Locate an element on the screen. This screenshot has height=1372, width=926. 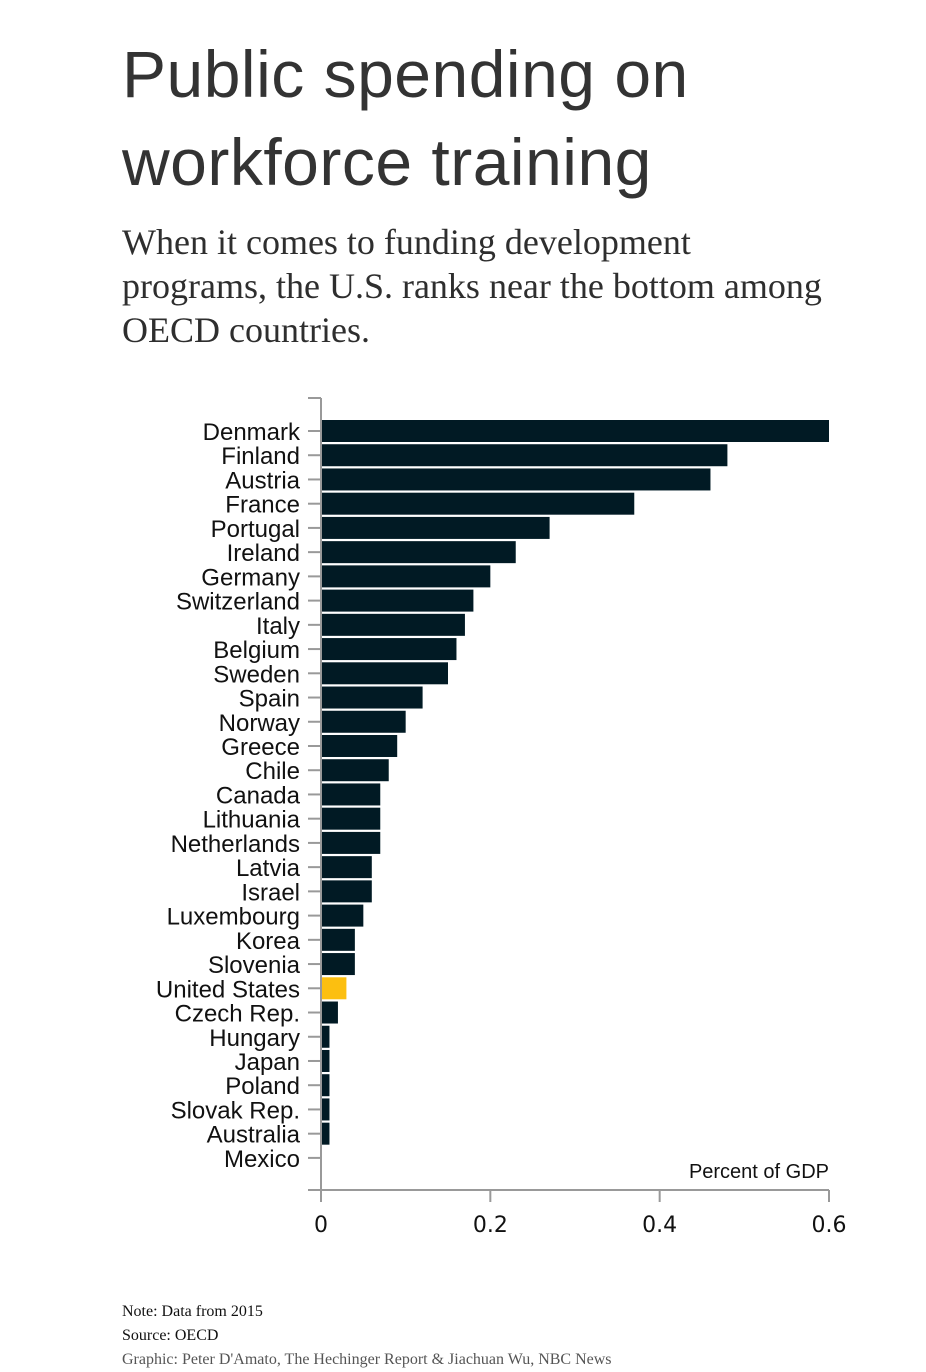
bar-france is located at coordinates (478, 503).